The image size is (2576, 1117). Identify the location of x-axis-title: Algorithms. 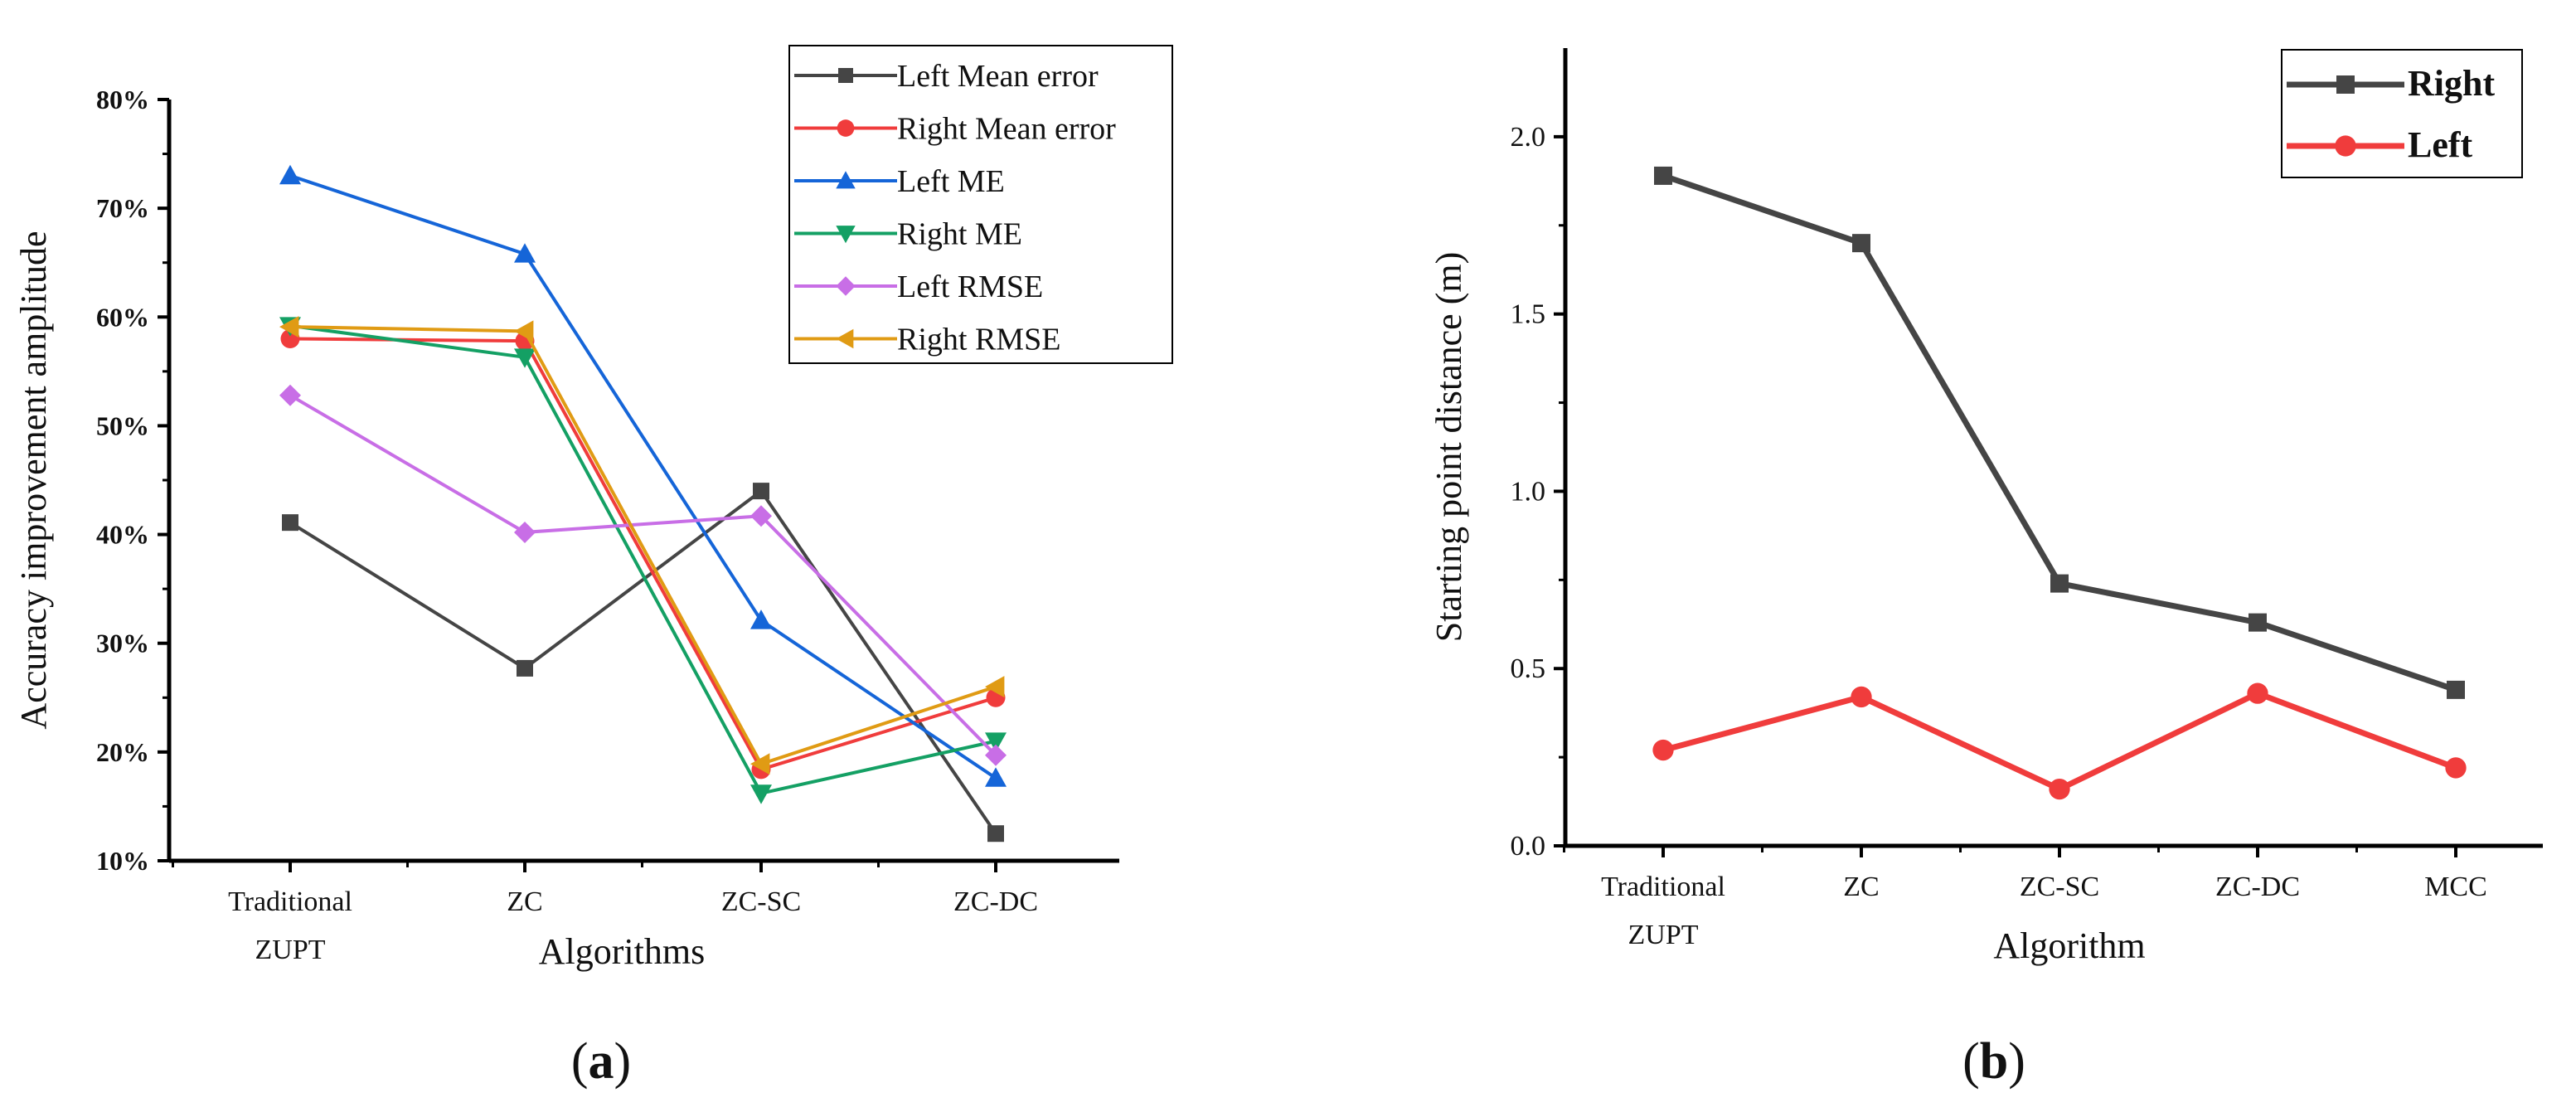
(622, 951).